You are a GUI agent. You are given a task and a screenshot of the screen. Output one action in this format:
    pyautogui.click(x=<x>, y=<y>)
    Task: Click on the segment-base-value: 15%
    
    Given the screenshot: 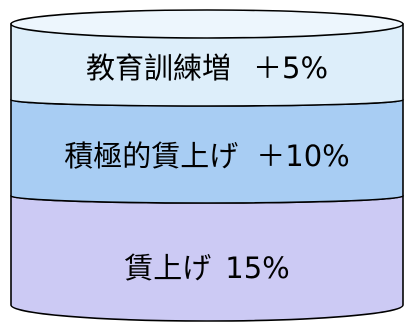 What is the action you would take?
    pyautogui.click(x=257, y=268)
    